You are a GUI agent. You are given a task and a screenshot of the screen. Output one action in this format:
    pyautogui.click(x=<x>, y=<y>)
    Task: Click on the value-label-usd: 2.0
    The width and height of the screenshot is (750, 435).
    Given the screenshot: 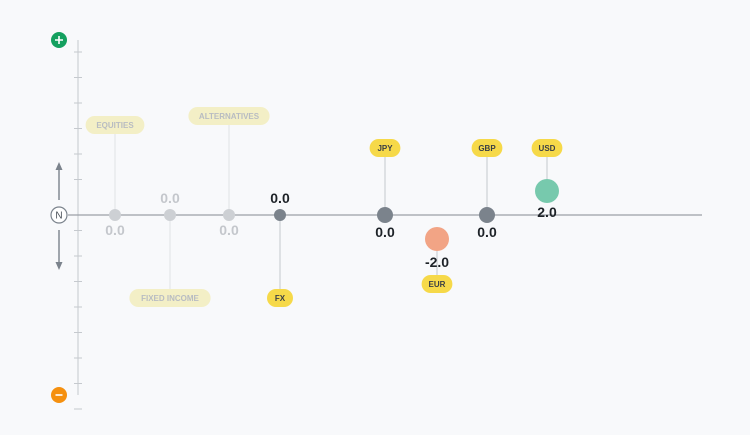 What is the action you would take?
    pyautogui.click(x=547, y=212)
    